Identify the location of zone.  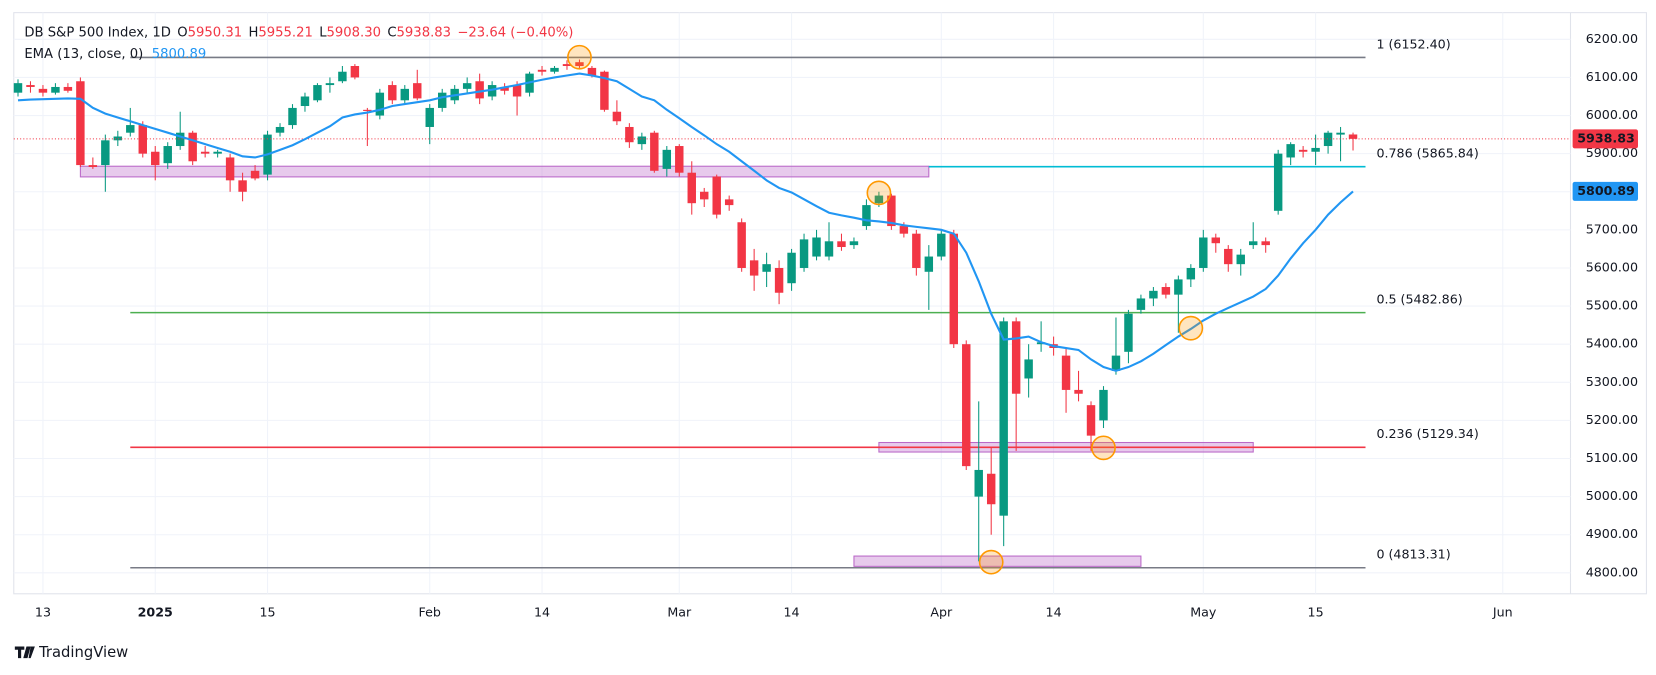
(997, 561).